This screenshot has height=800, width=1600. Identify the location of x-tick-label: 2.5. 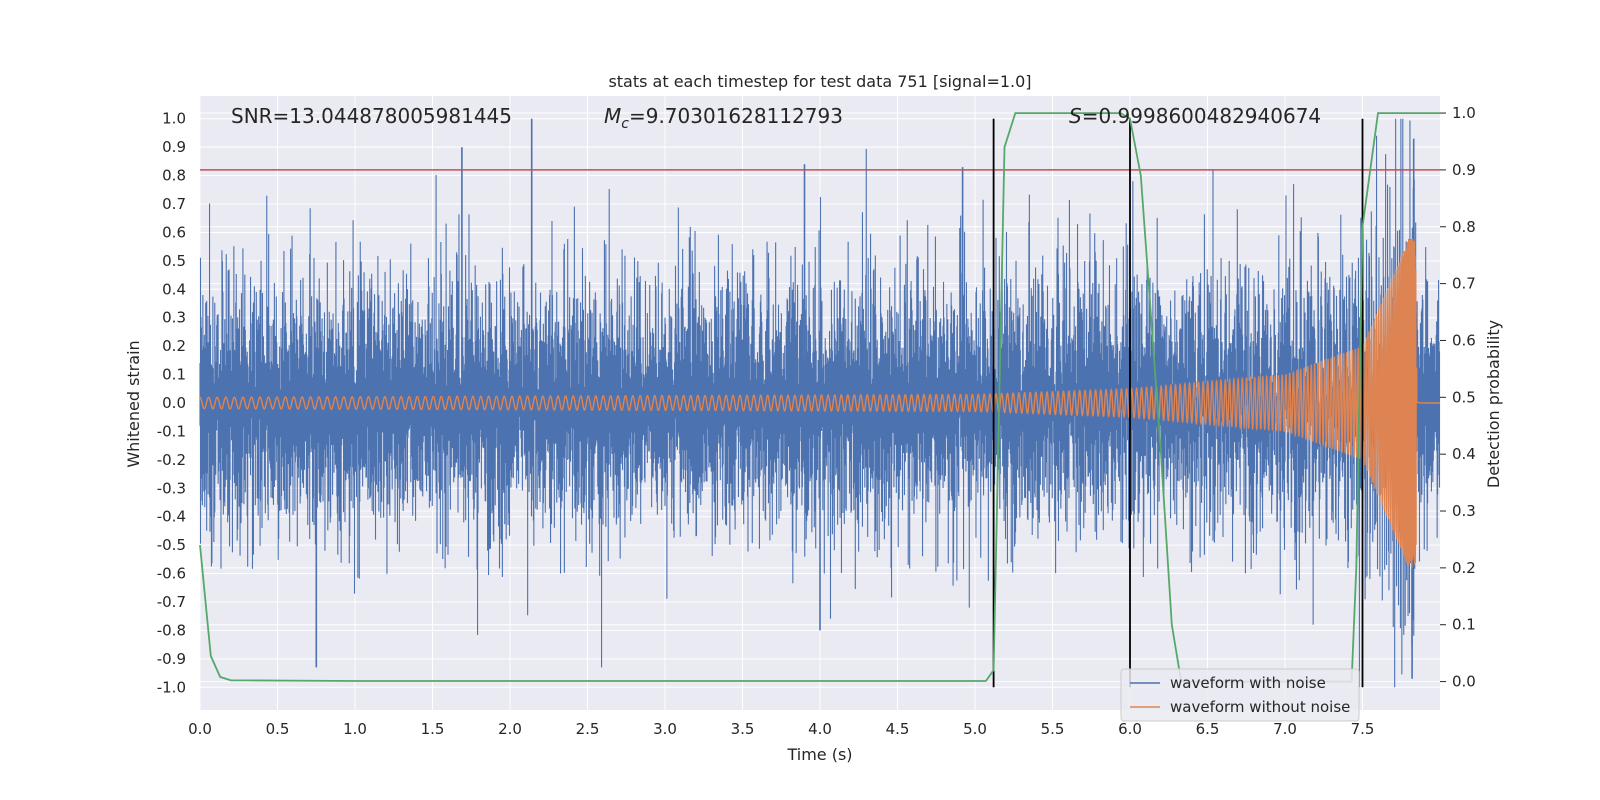
(588, 729).